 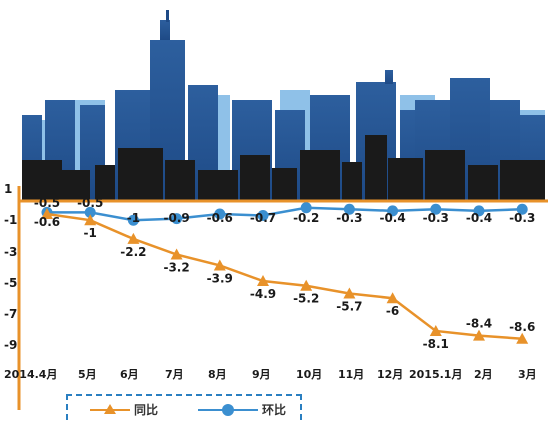 I want to click on mom-data-label: -0.2, so click(x=306, y=218).